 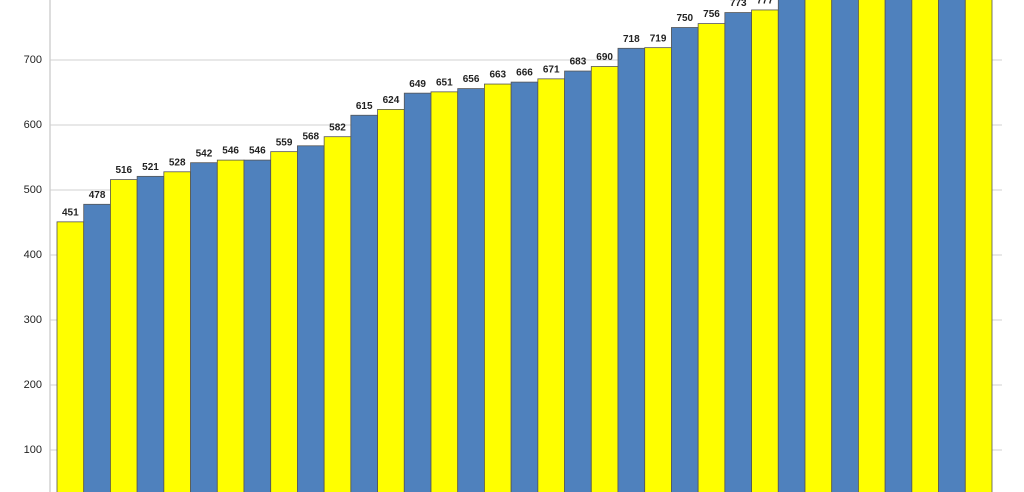 What do you see at coordinates (97, 195) in the screenshot?
I see `value-label: 478` at bounding box center [97, 195].